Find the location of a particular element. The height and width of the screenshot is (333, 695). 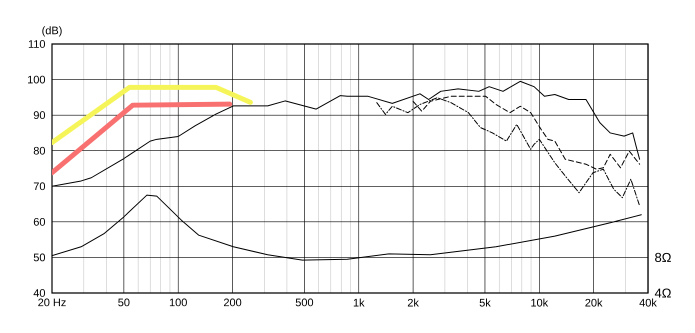

x-tick-label: 200 is located at coordinates (233, 302).